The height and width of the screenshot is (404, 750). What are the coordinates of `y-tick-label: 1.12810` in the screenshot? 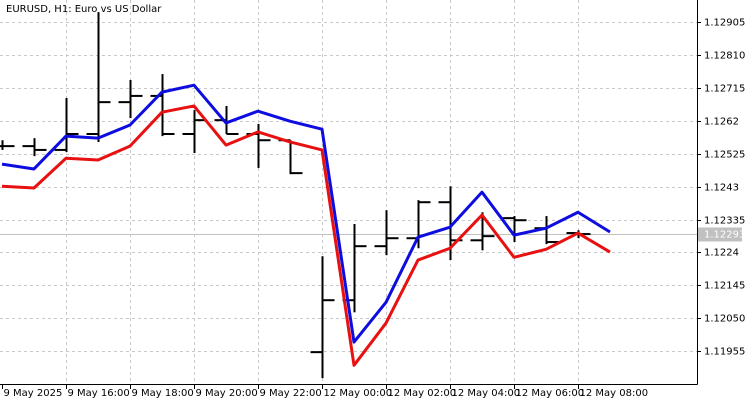 It's located at (724, 56).